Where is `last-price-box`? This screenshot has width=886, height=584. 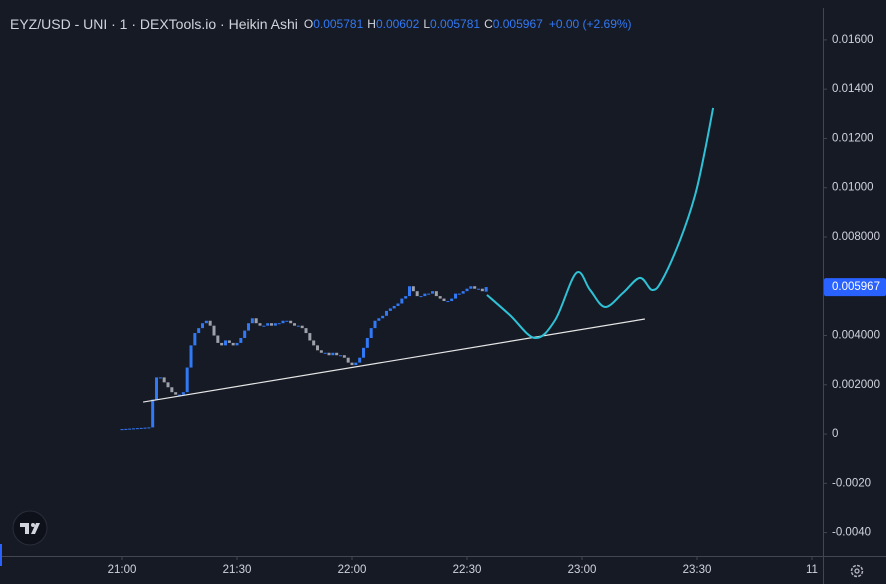
last-price-box is located at coordinates (855, 287).